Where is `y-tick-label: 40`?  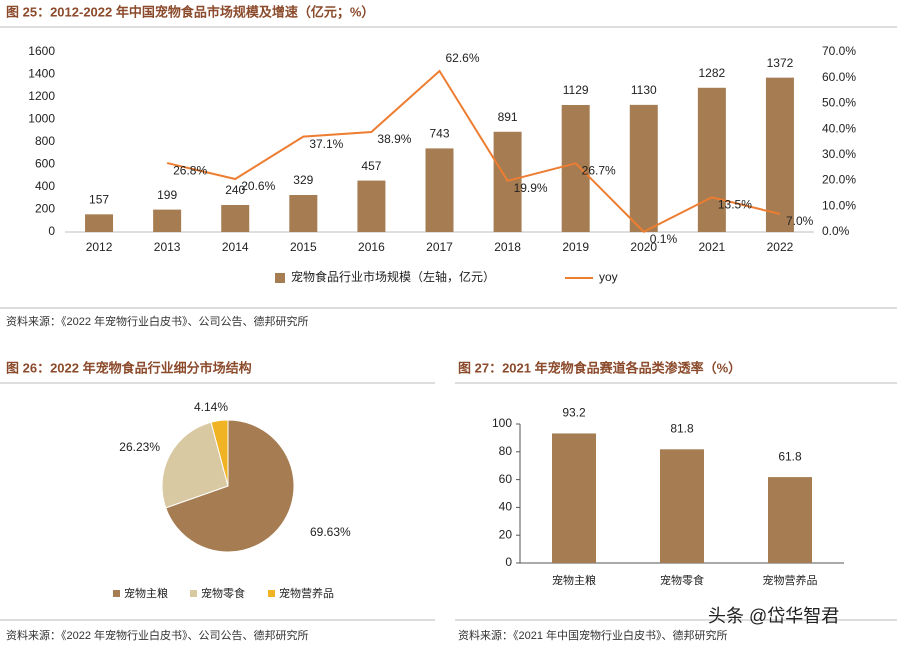 y-tick-label: 40 is located at coordinates (506, 507).